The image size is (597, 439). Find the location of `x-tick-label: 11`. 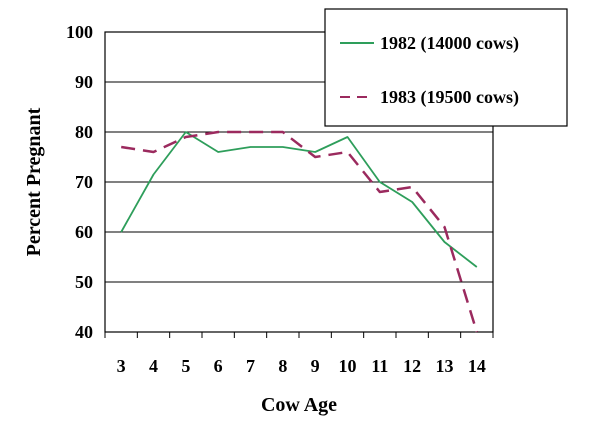

x-tick-label: 11 is located at coordinates (379, 366).